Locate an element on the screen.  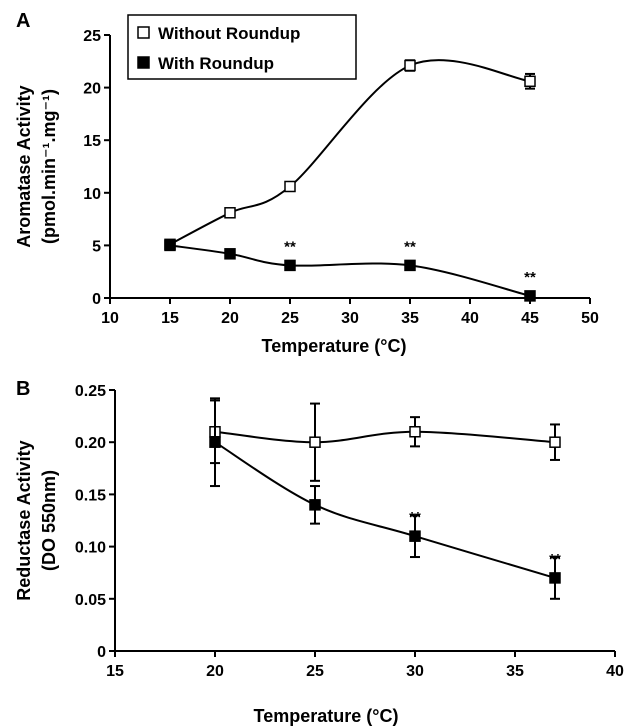
legend-box is located at coordinates (242, 47).